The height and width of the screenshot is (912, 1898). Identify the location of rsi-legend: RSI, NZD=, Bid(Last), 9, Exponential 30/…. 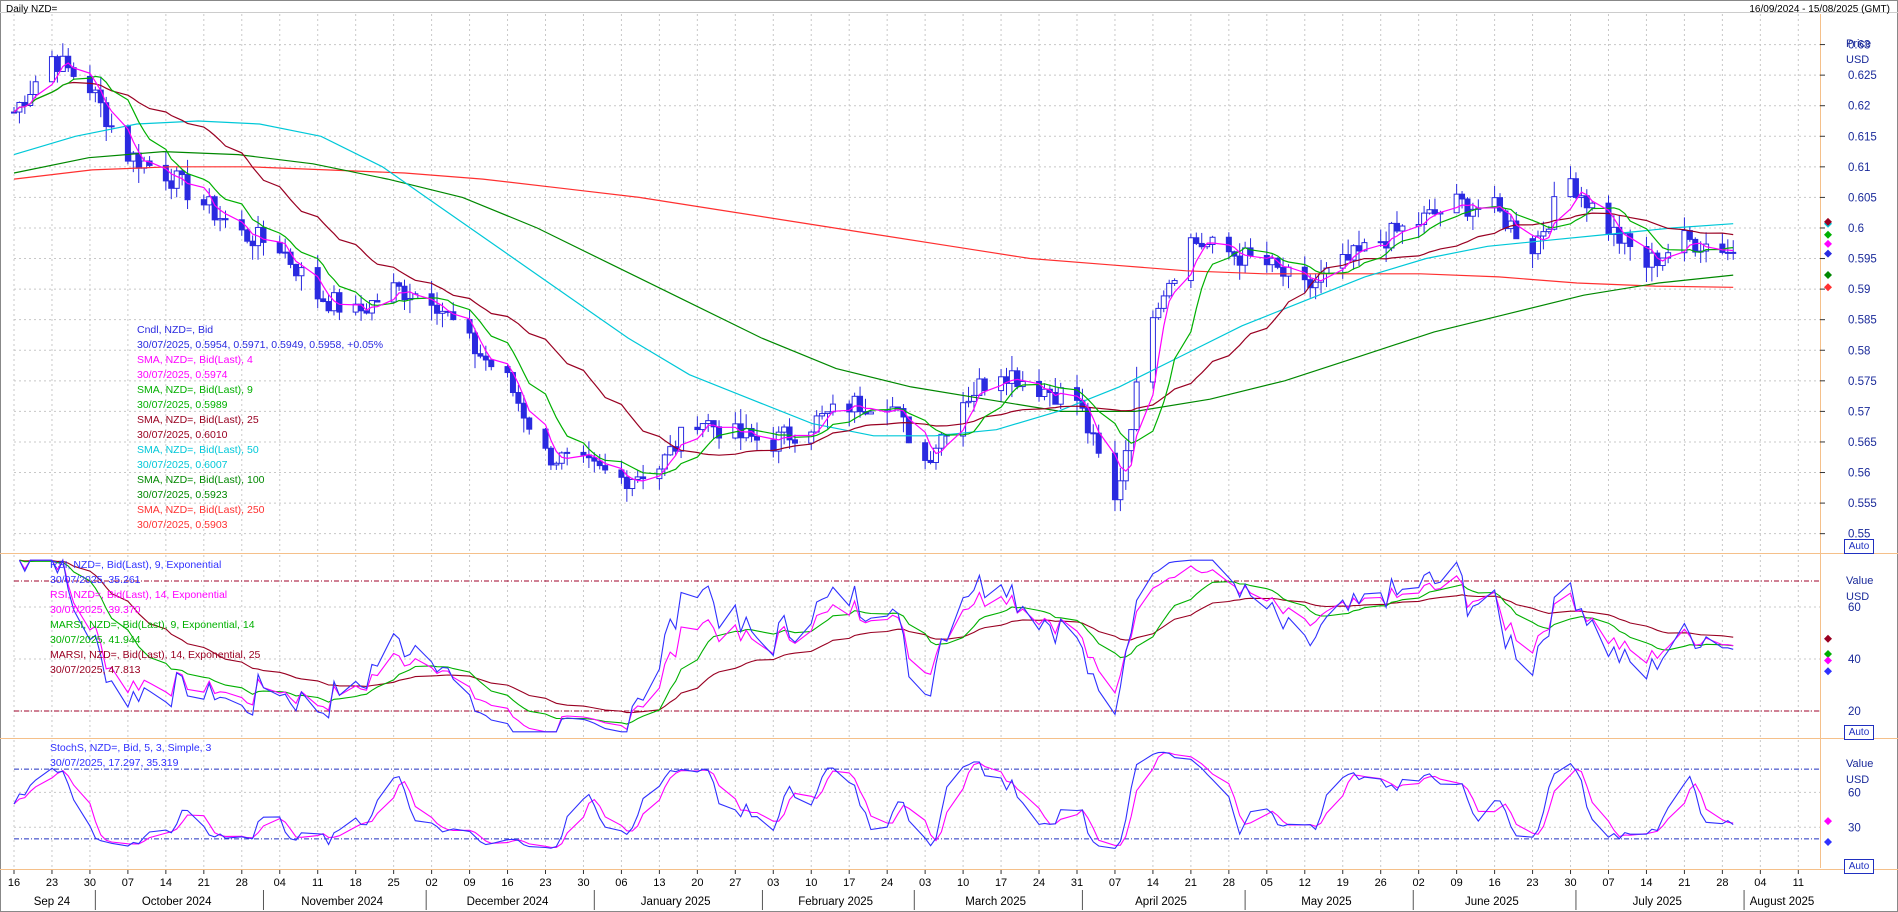
(155, 618).